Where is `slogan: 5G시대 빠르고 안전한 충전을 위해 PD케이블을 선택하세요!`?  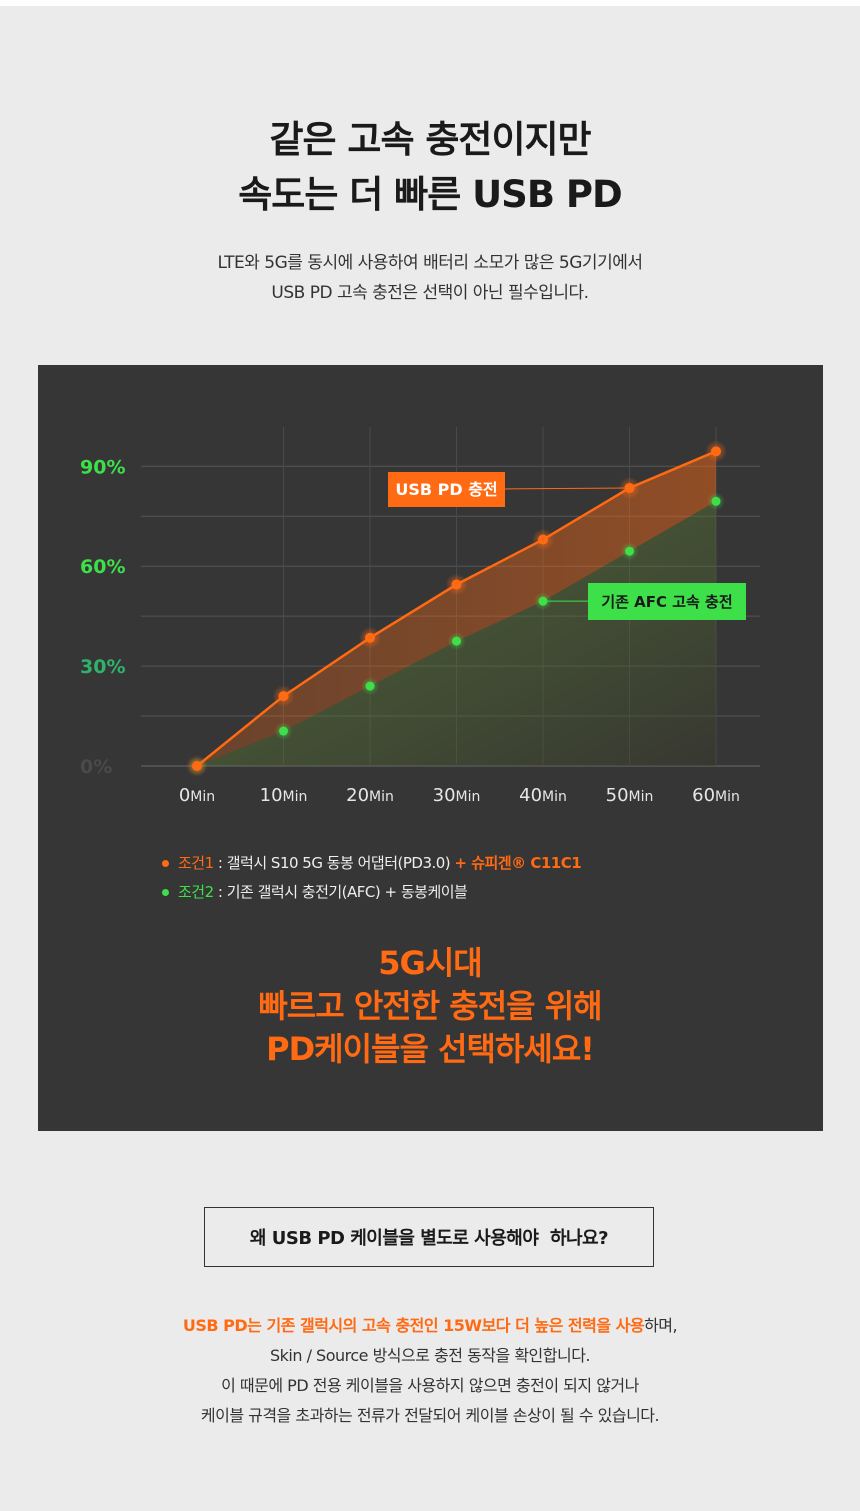 slogan: 5G시대 빠르고 안전한 충전을 위해 PD케이블을 선택하세요! is located at coordinates (430, 1006).